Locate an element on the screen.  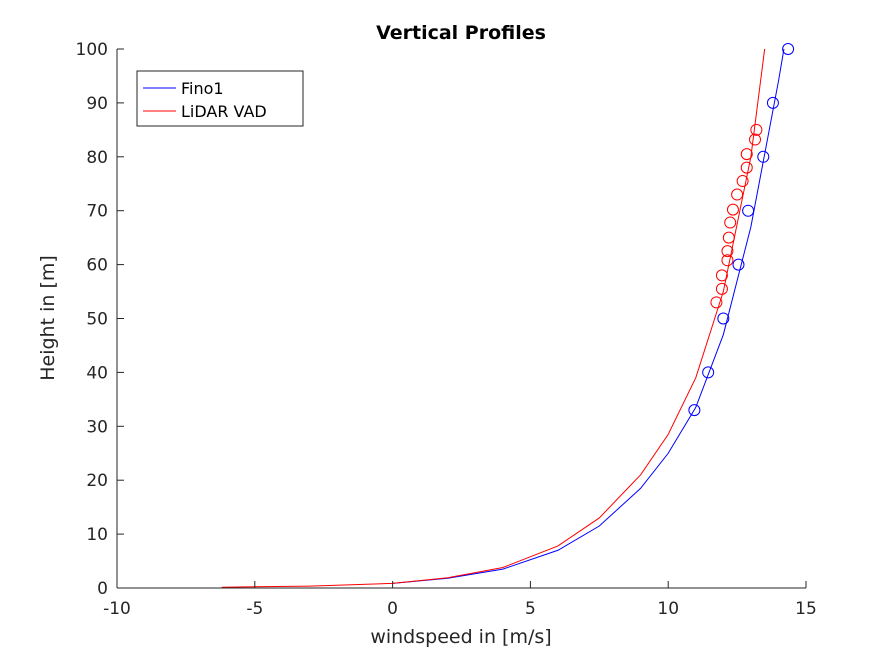
legend-box is located at coordinates (220, 98).